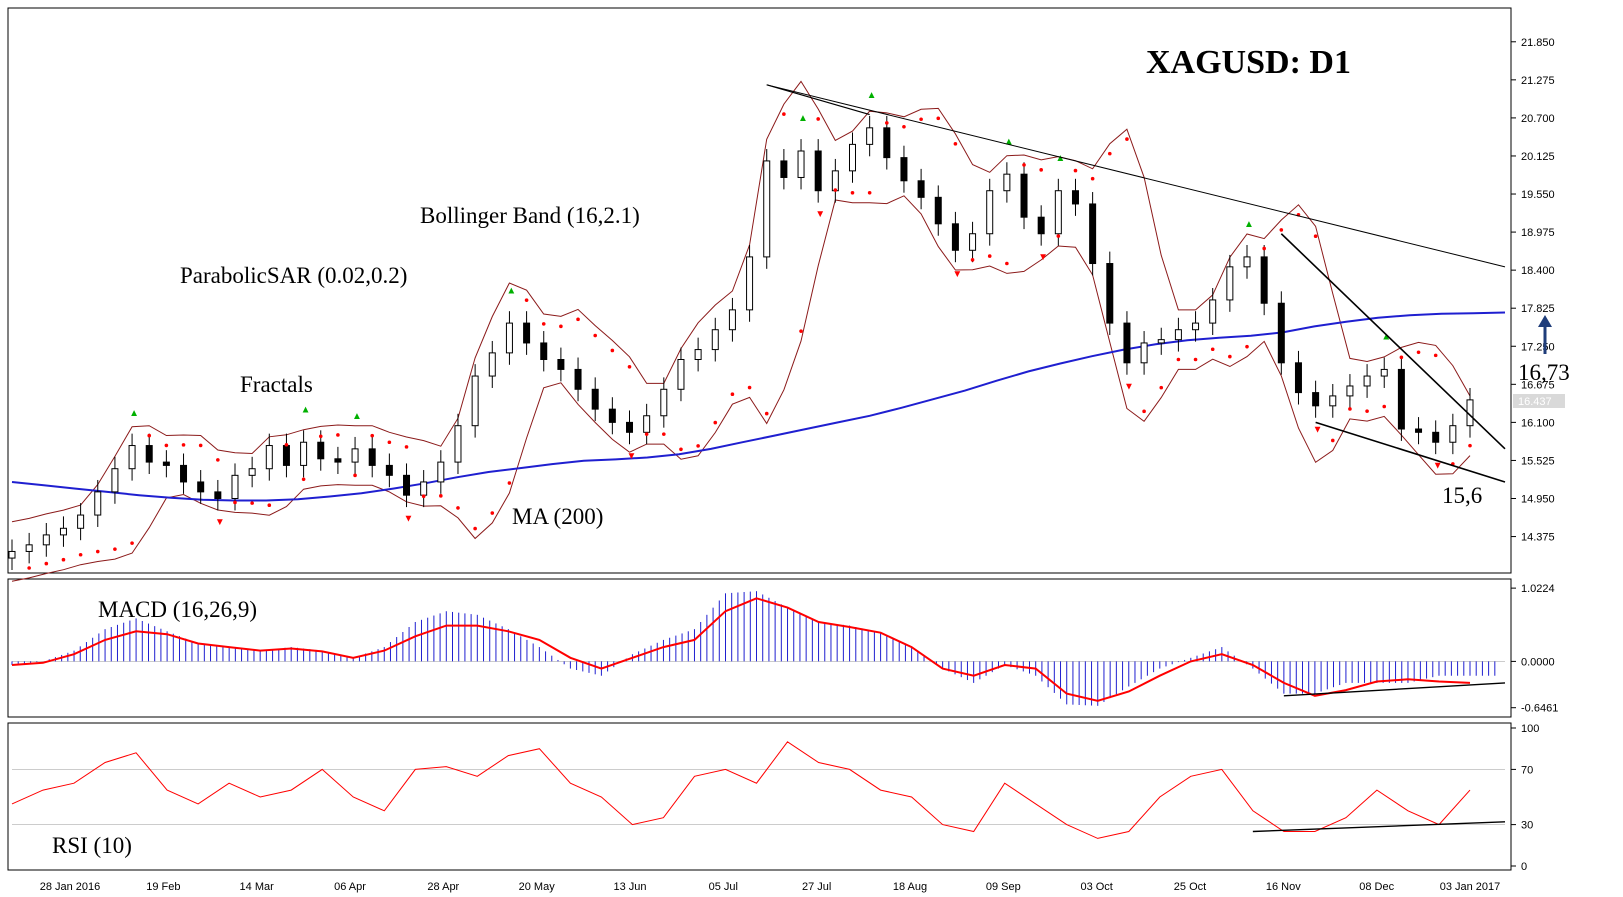  I want to click on date-axis-label: 03 Oct, so click(1096, 887).